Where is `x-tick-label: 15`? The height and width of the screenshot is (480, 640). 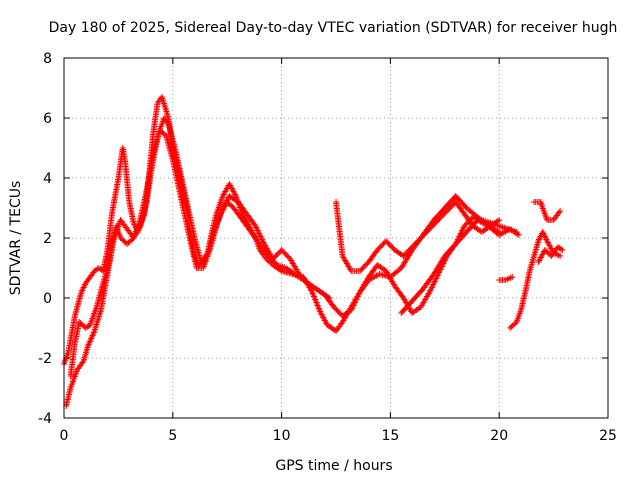
x-tick-label: 15 is located at coordinates (390, 436).